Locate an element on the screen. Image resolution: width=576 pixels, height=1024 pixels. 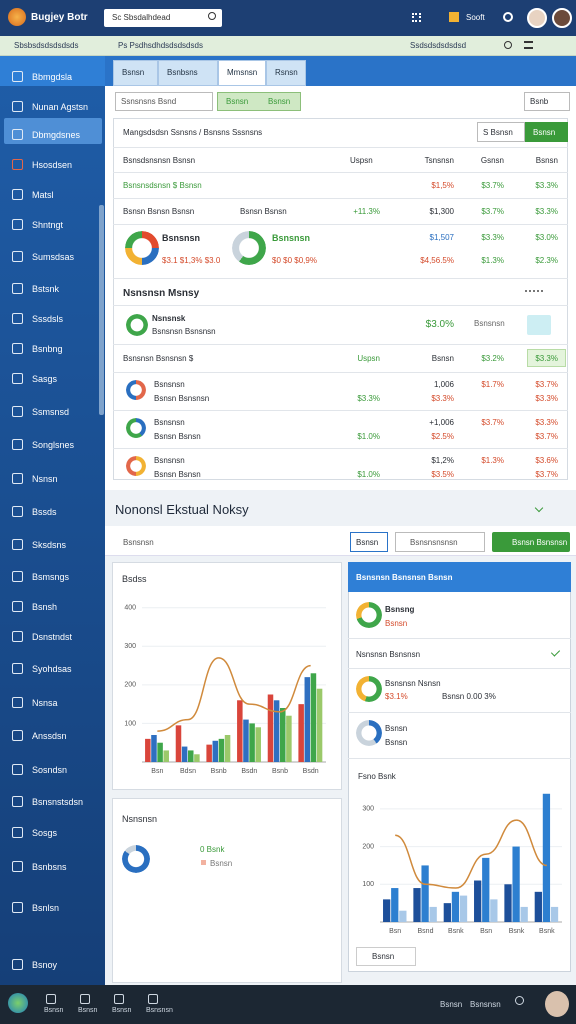
dropdown is located at coordinates (440, 542).